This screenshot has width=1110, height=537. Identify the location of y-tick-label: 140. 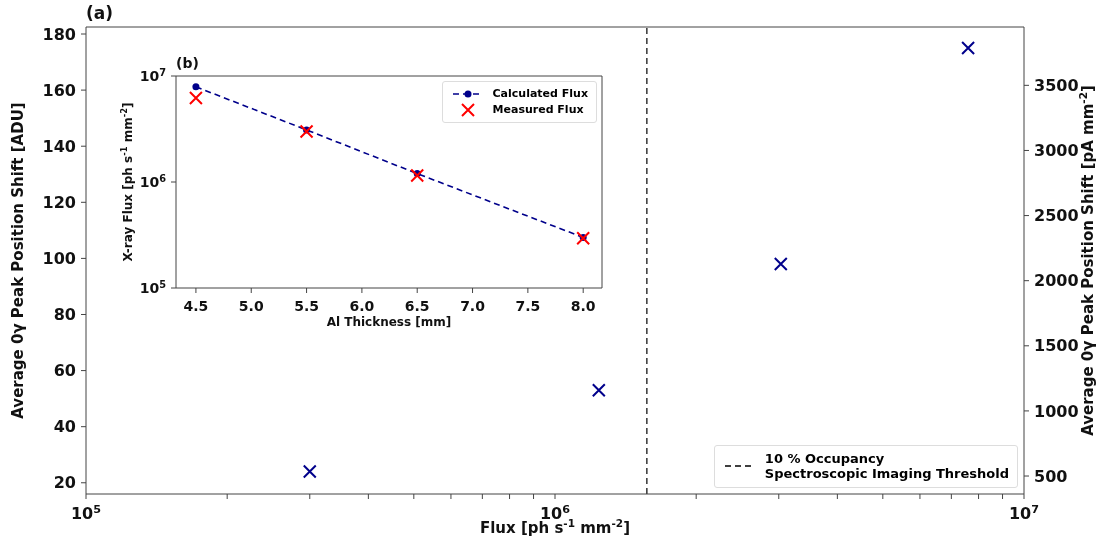
(59, 146).